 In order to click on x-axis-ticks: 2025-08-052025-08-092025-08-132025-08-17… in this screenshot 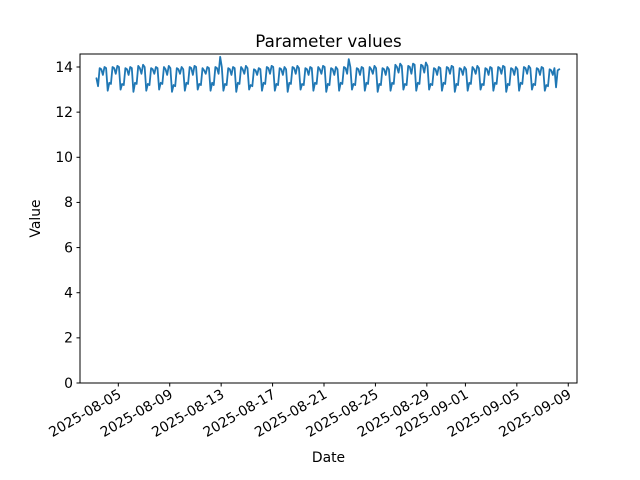, I will do `click(310, 412)`.